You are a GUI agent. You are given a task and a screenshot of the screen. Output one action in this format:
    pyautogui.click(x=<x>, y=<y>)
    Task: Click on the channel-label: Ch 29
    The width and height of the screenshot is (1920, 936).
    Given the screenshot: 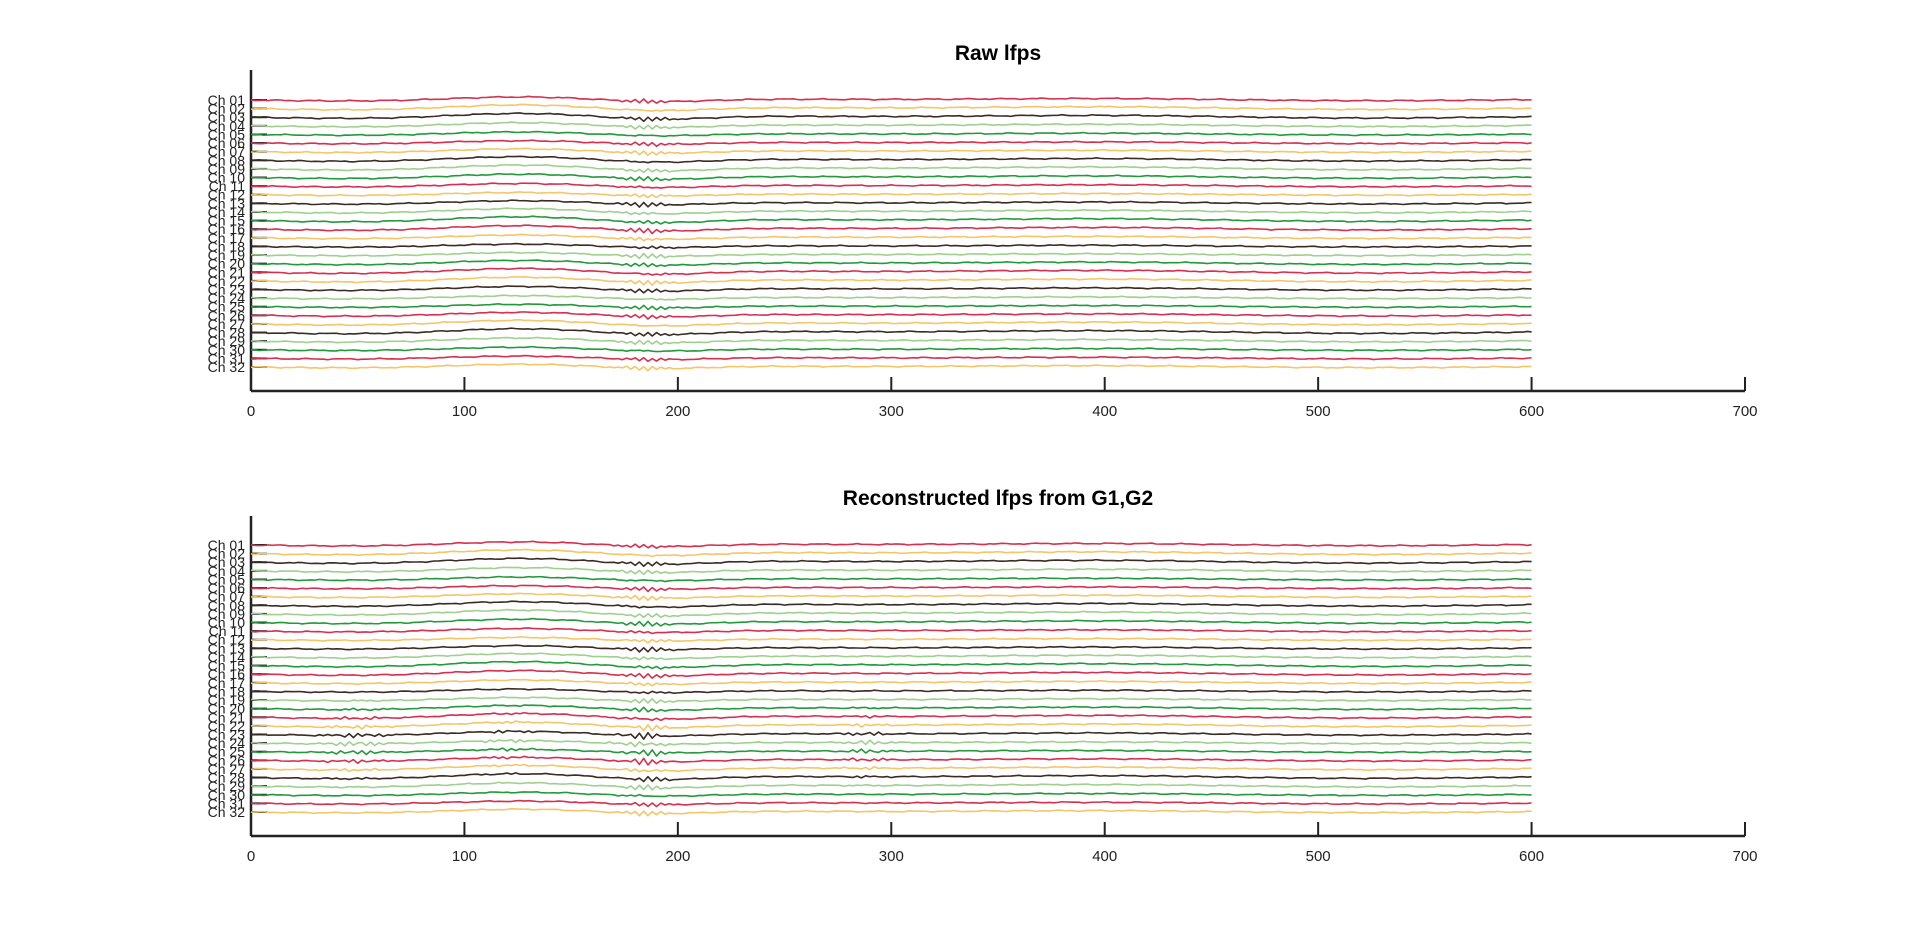 What is the action you would take?
    pyautogui.click(x=227, y=786)
    